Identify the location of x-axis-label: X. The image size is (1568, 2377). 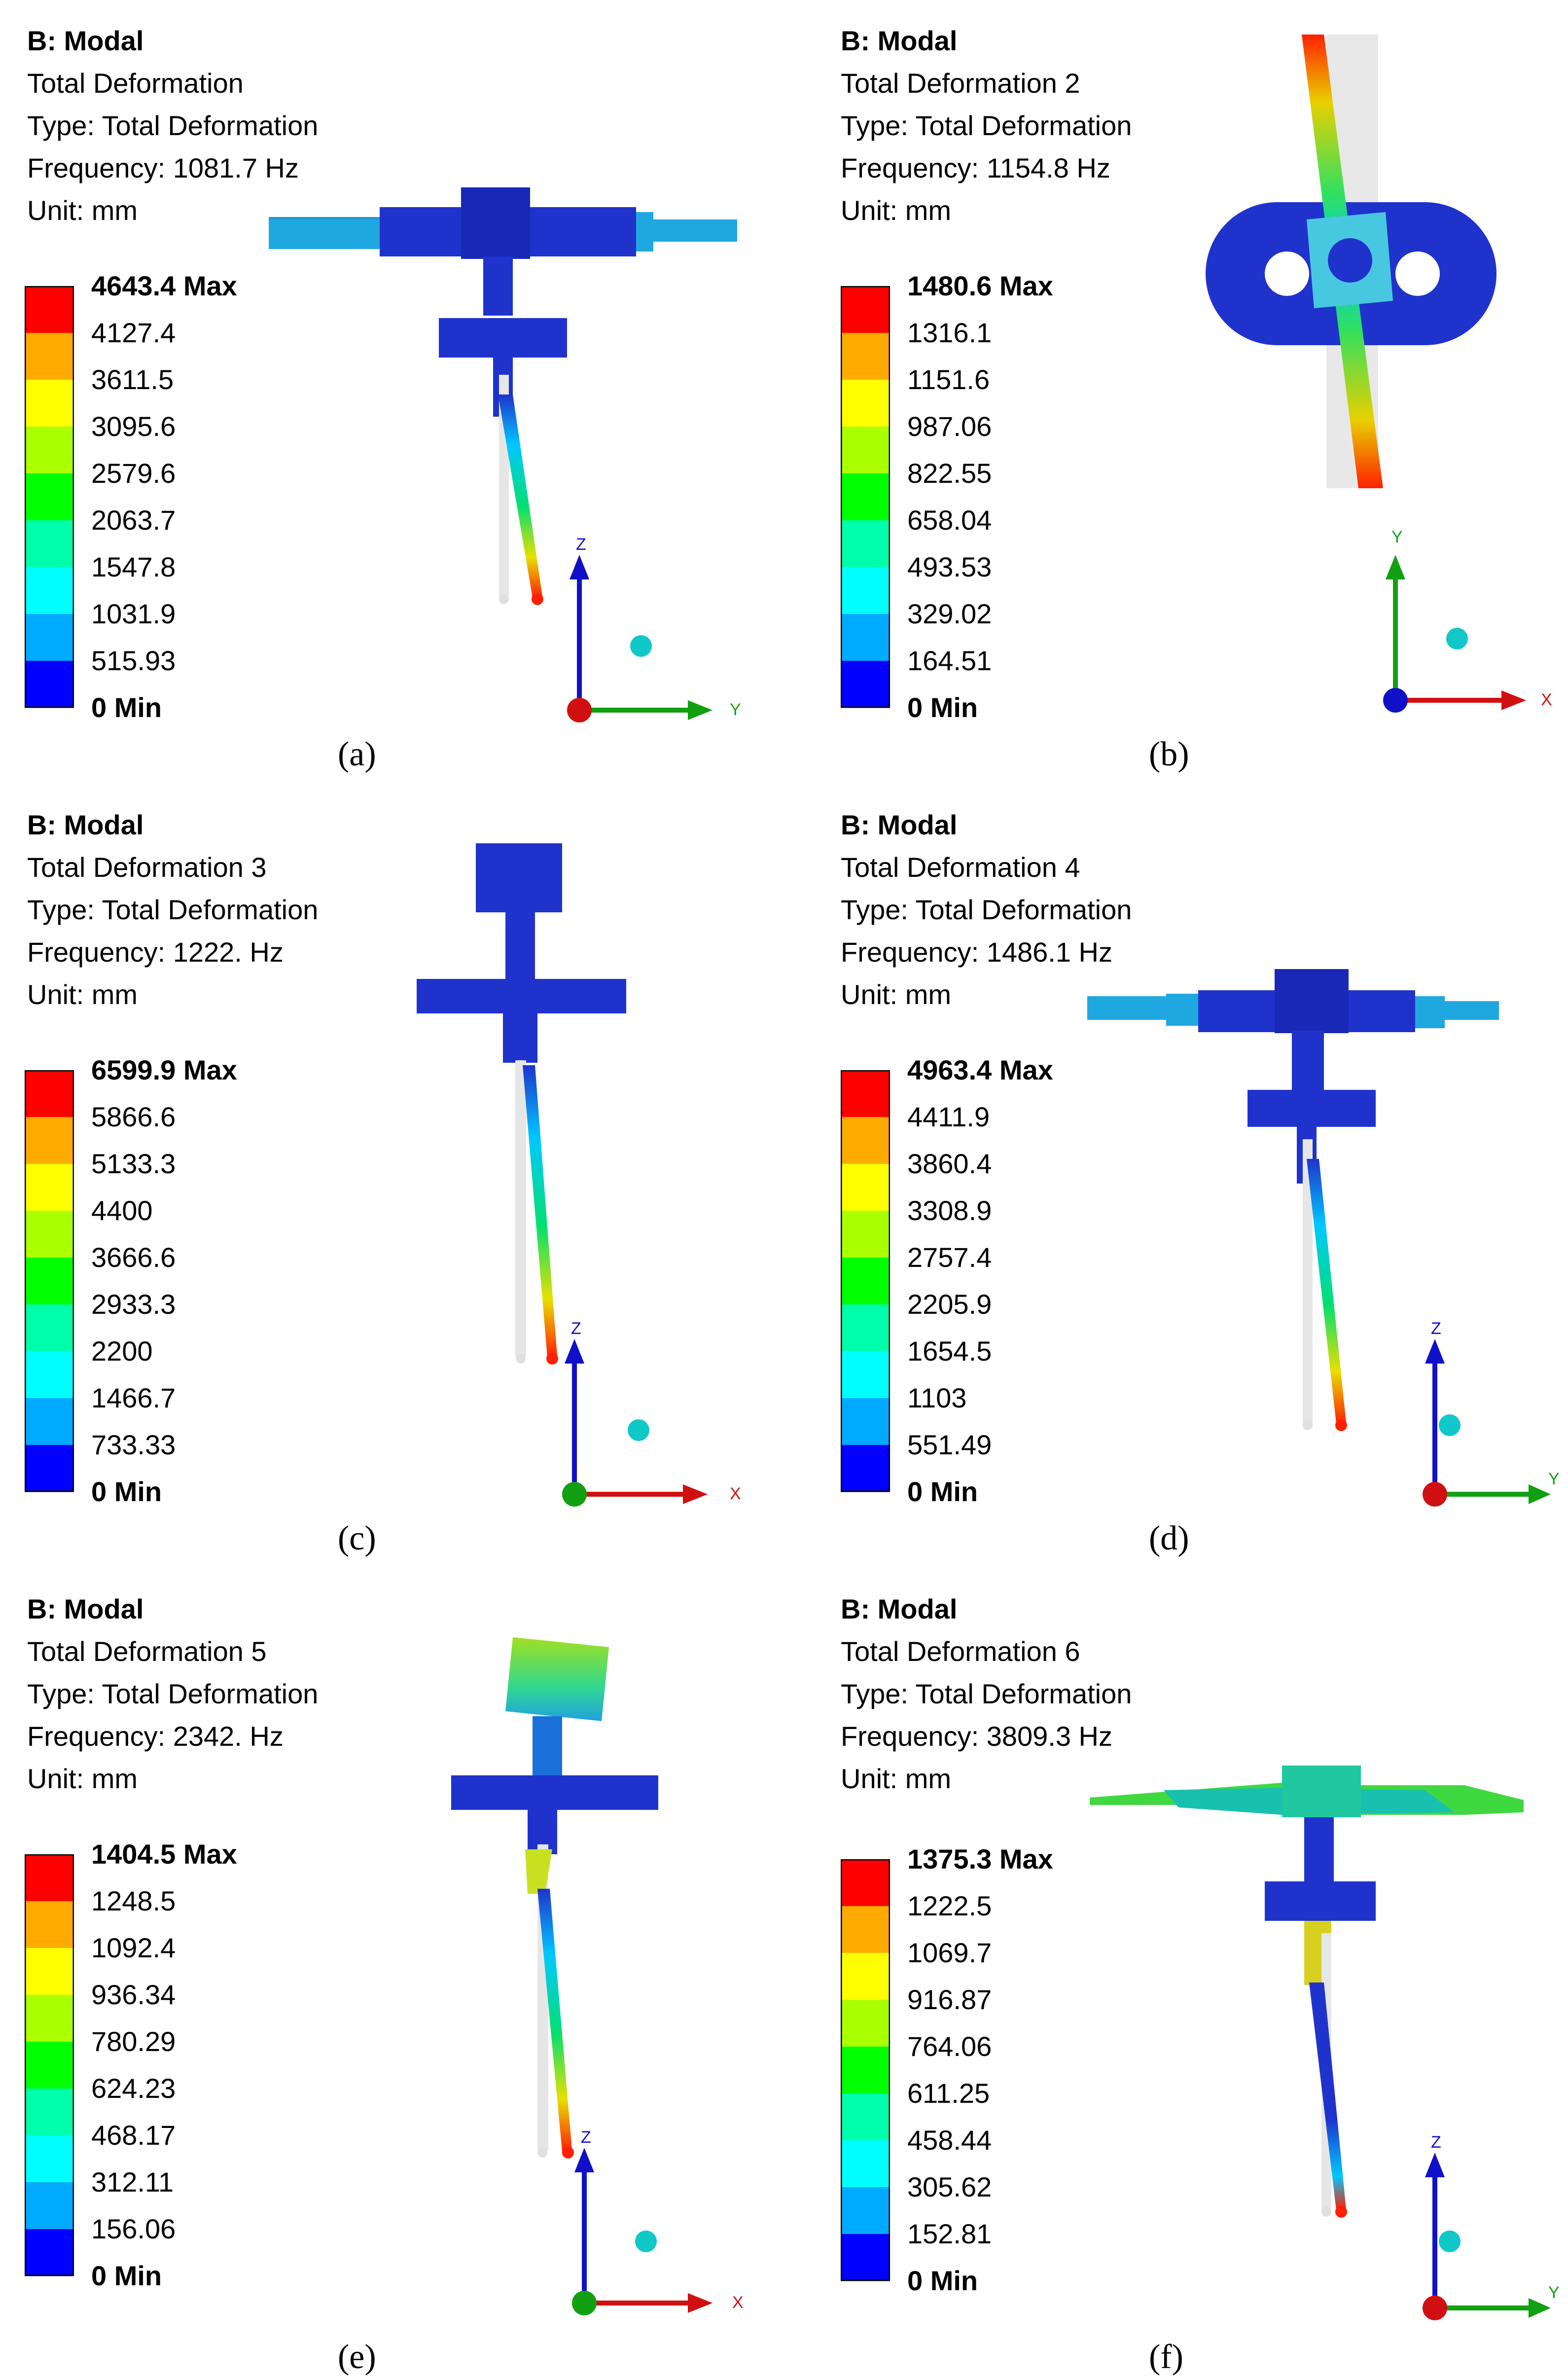
(738, 2302).